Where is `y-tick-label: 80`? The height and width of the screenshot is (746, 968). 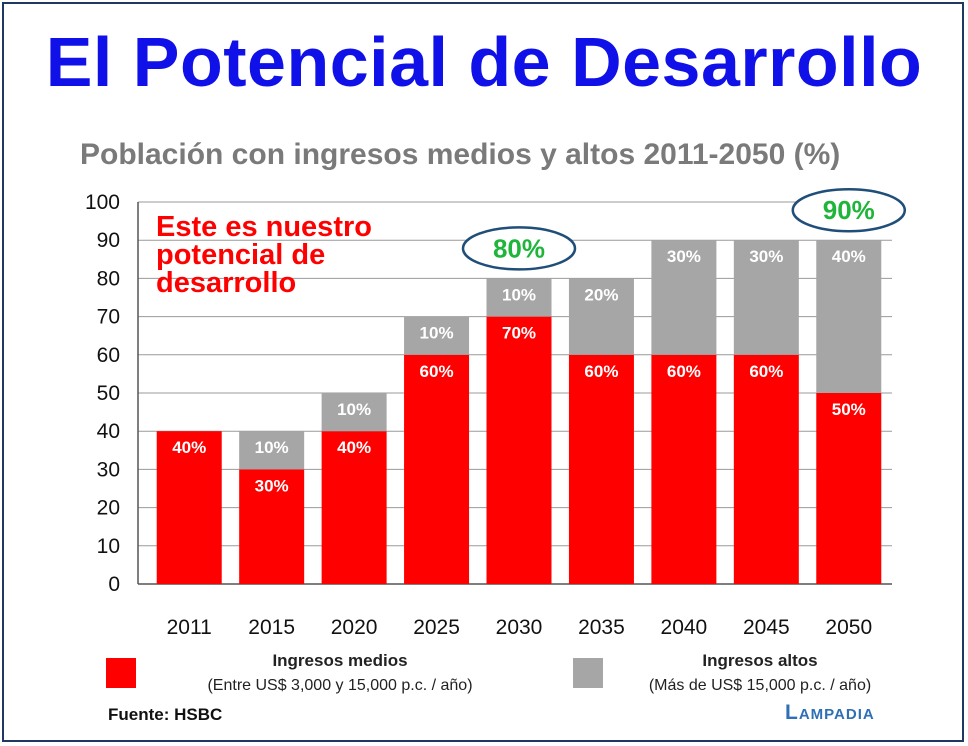
y-tick-label: 80 is located at coordinates (108, 278).